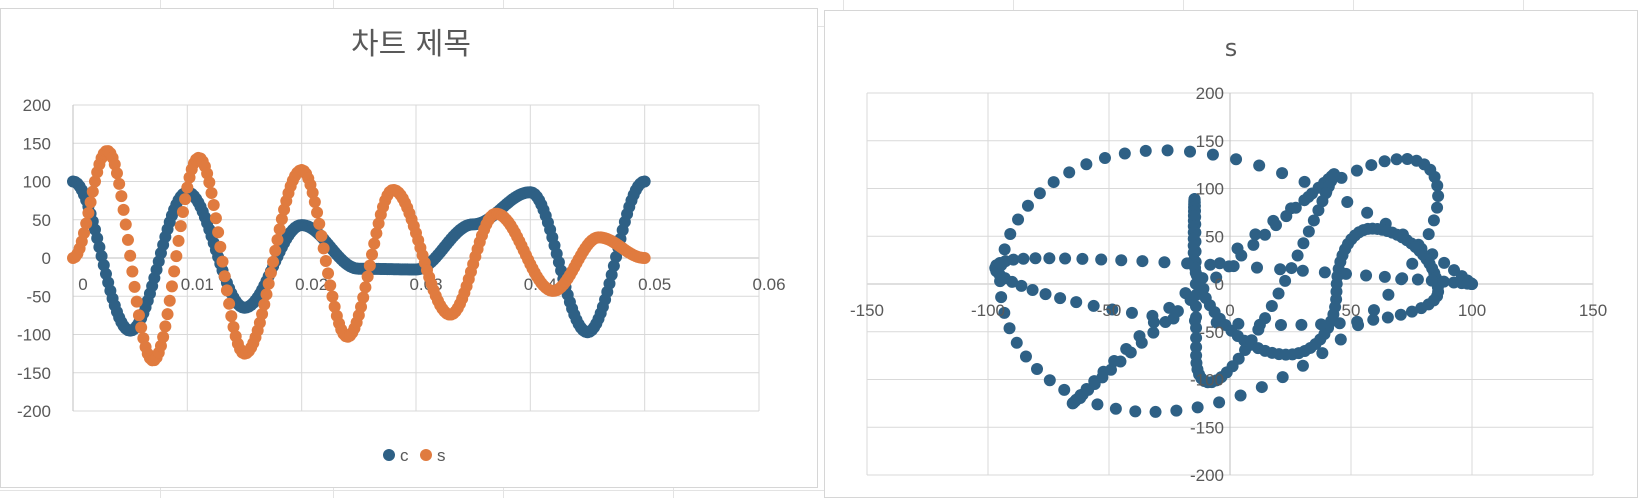  Describe the element at coordinates (38, 296) in the screenshot. I see `chart-1-y-tick: -50` at that location.